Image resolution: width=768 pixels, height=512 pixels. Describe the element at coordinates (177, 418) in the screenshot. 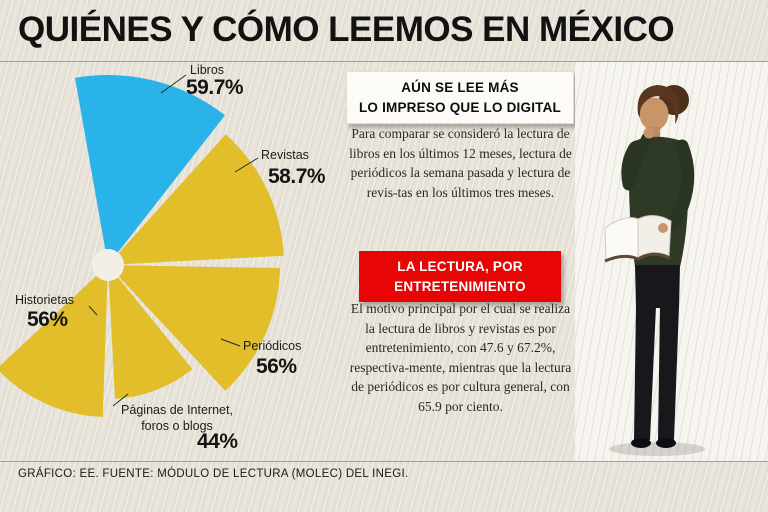

I see `chart-label-paginas-internet: Páginas de Internet, foros o blogs` at that location.